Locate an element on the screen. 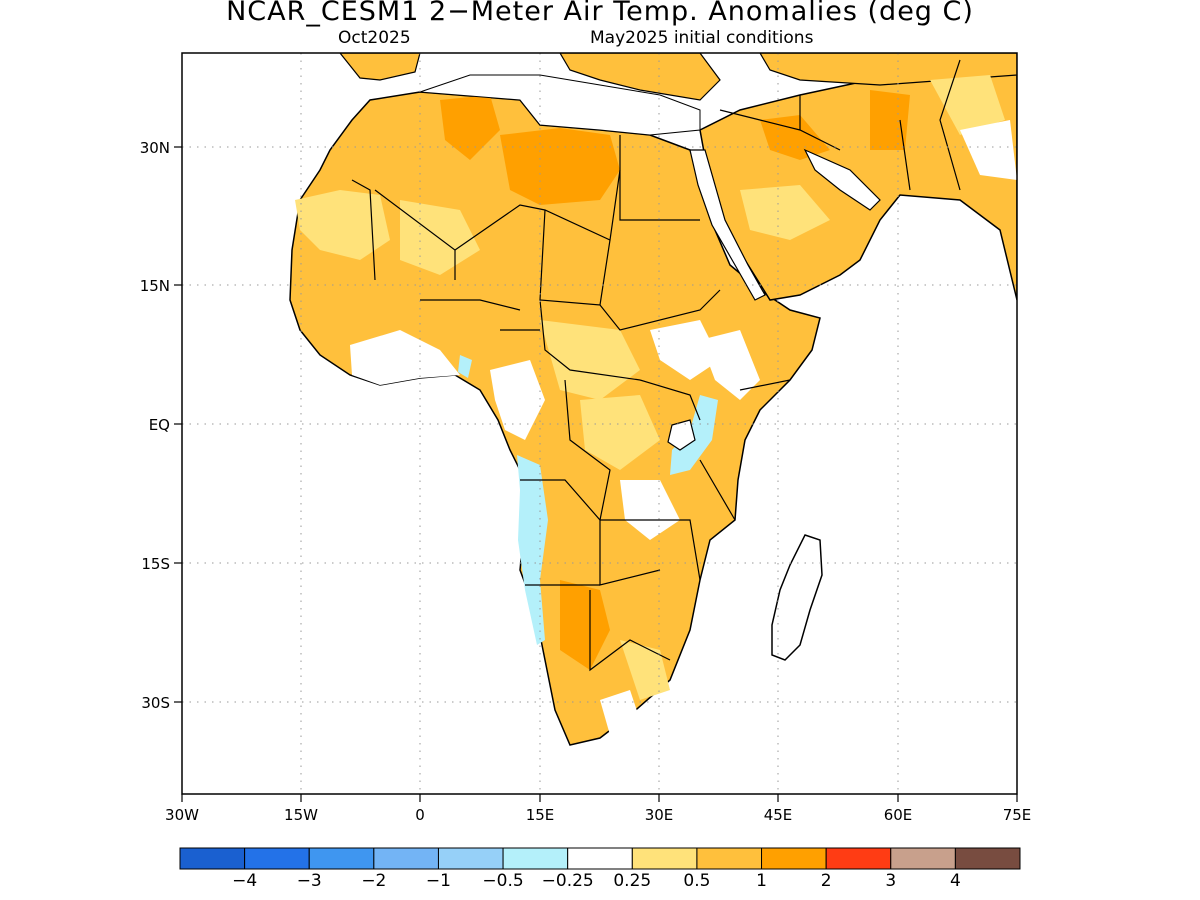 The width and height of the screenshot is (1200, 900). colorbar-label: 2 is located at coordinates (826, 881).